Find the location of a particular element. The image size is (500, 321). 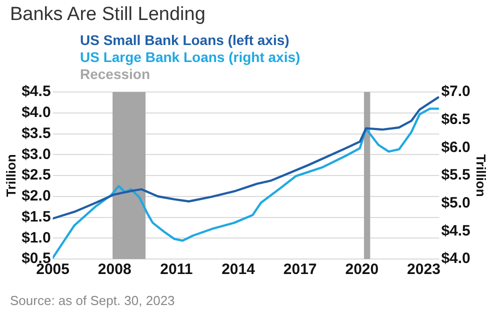

y2-tick-label: $6.5 is located at coordinates (455, 119).